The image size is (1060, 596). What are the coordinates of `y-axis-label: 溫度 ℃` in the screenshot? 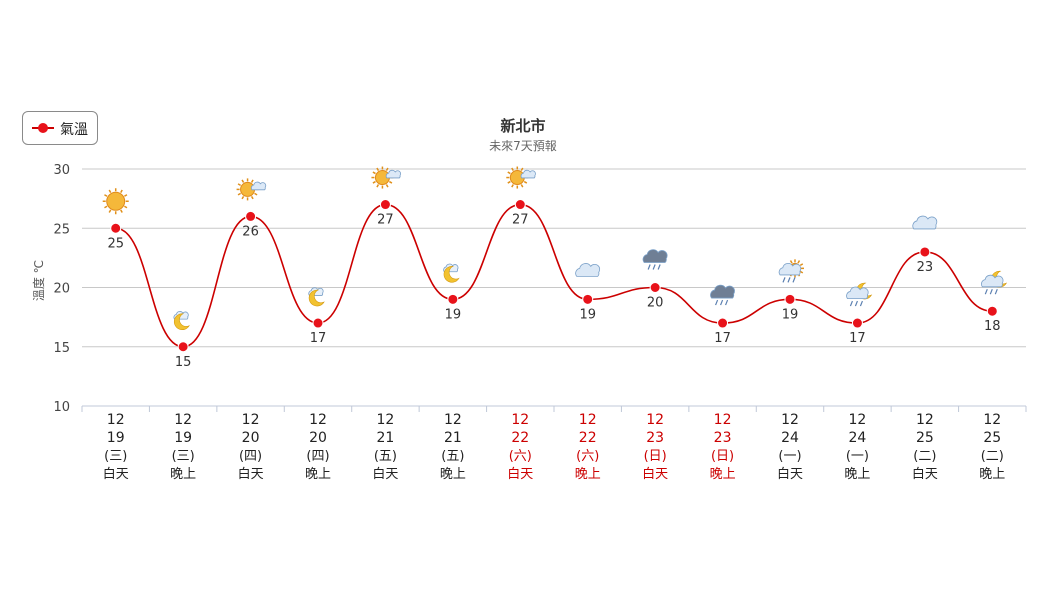 It's located at (39, 280).